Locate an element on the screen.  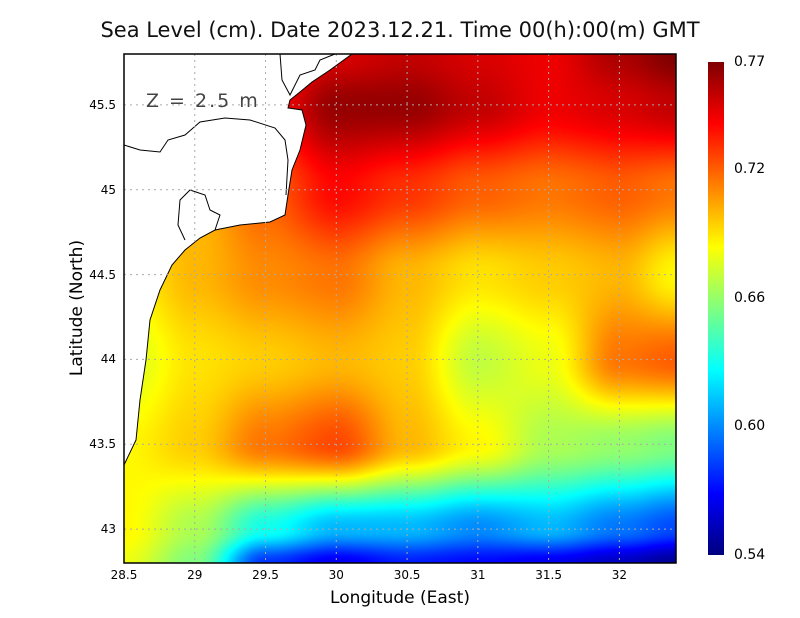
colorbar-tick-label: 0.72 is located at coordinates (750, 169).